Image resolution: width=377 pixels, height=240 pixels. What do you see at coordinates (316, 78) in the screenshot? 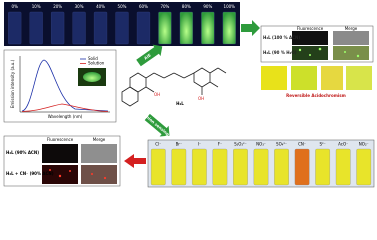
I see `acidochromism-images` at bounding box center [316, 78].